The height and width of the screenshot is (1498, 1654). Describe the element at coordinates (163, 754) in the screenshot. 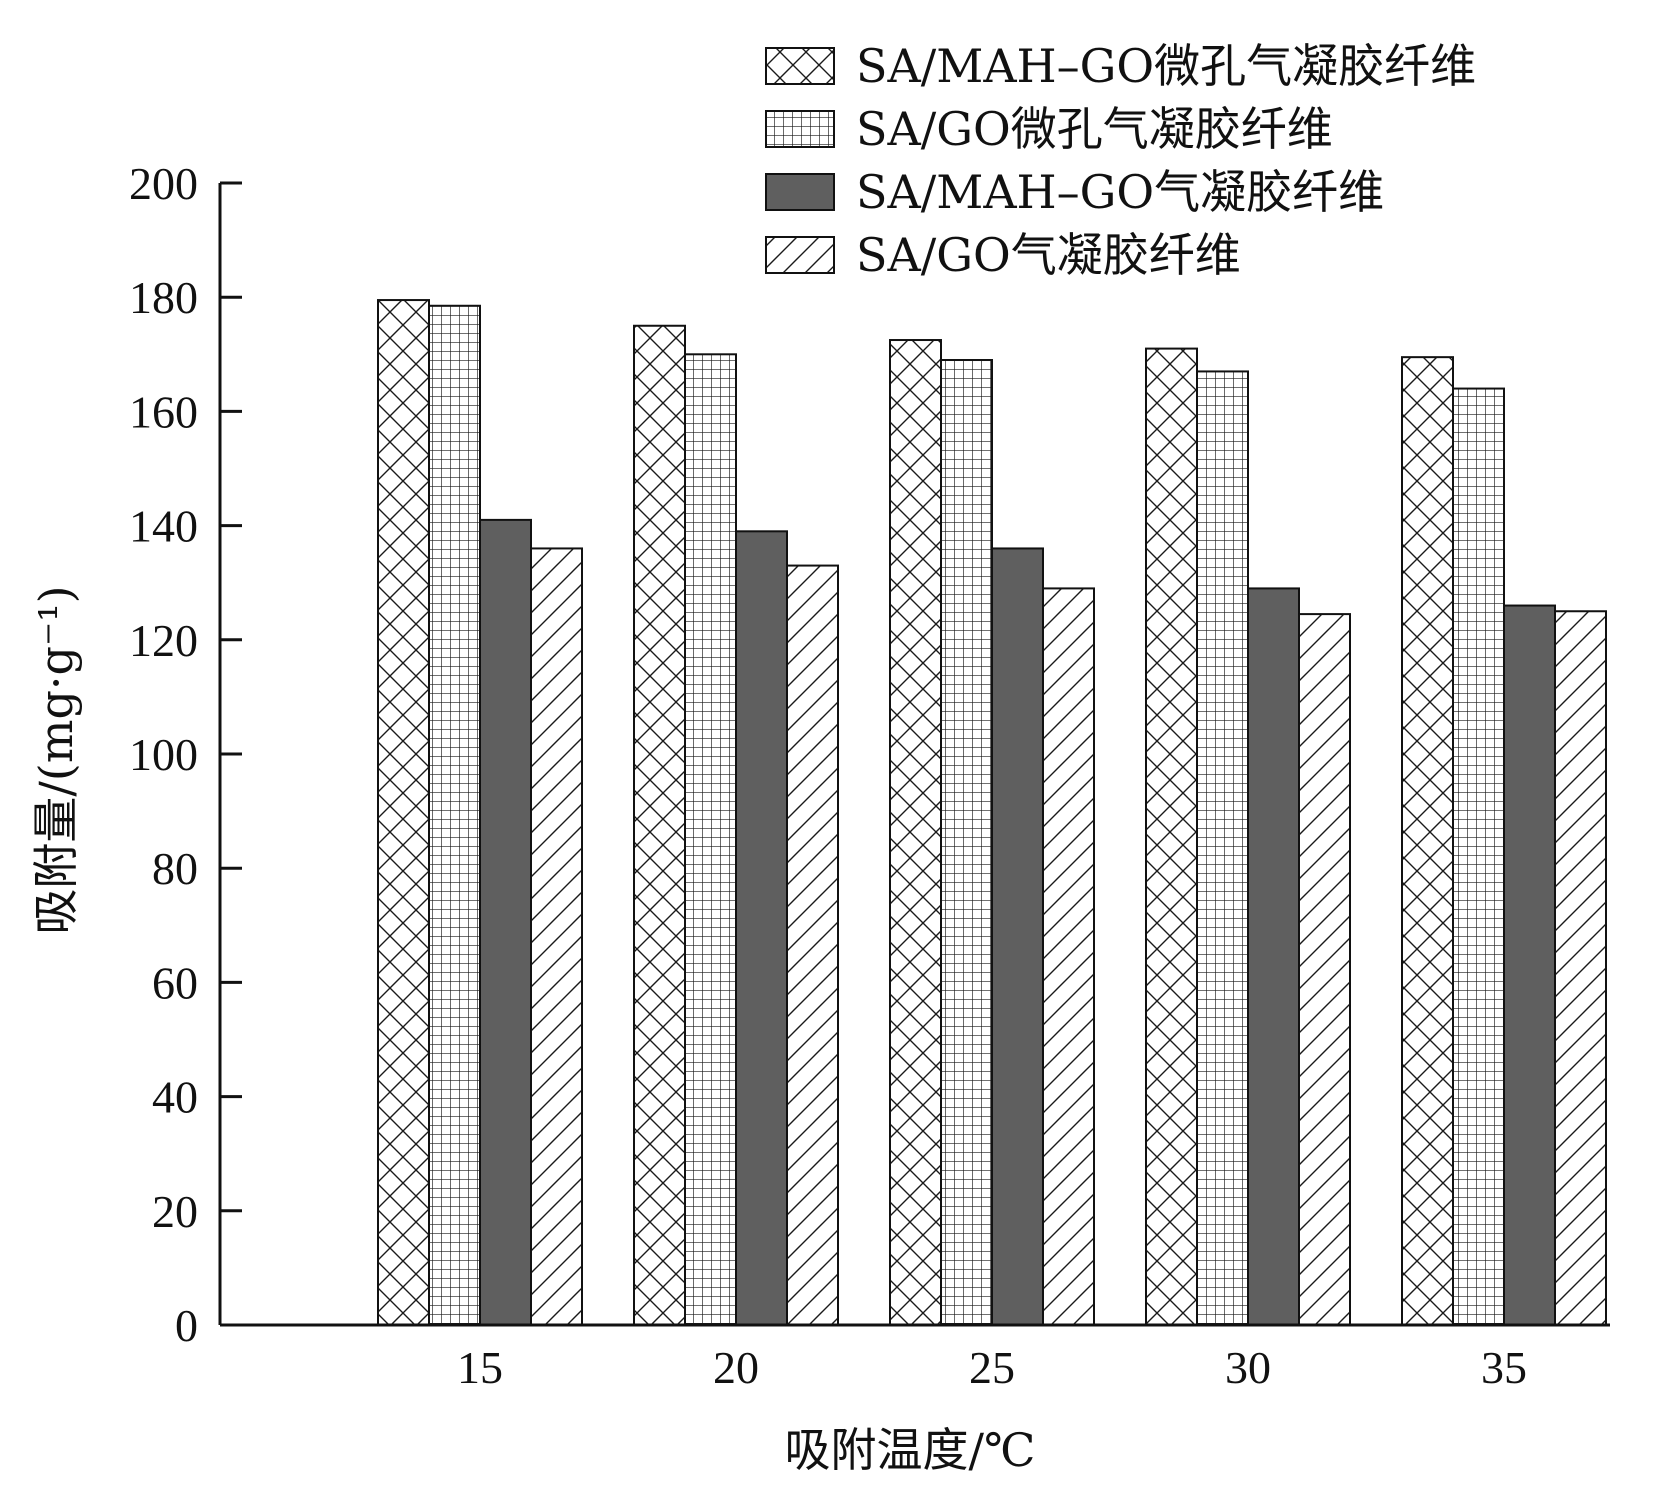

I see `y-tick-label: 100` at that location.